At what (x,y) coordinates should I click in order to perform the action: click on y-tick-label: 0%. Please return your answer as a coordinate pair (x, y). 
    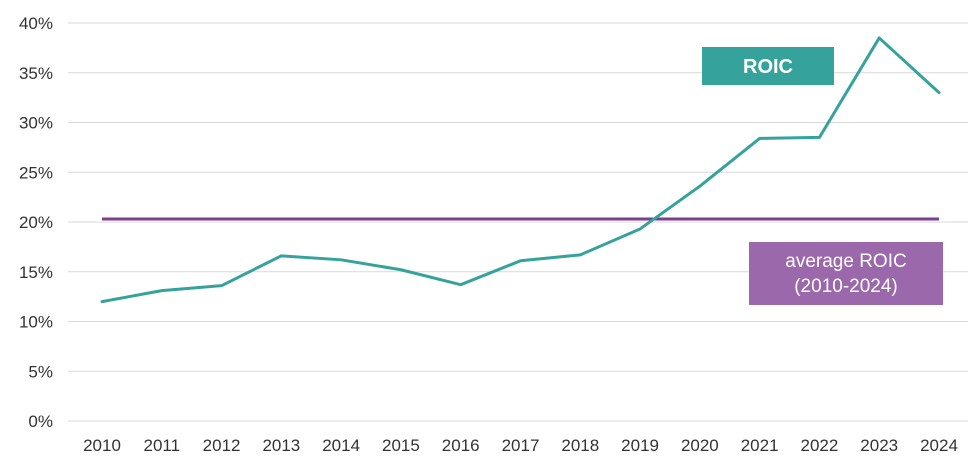
    Looking at the image, I should click on (40, 421).